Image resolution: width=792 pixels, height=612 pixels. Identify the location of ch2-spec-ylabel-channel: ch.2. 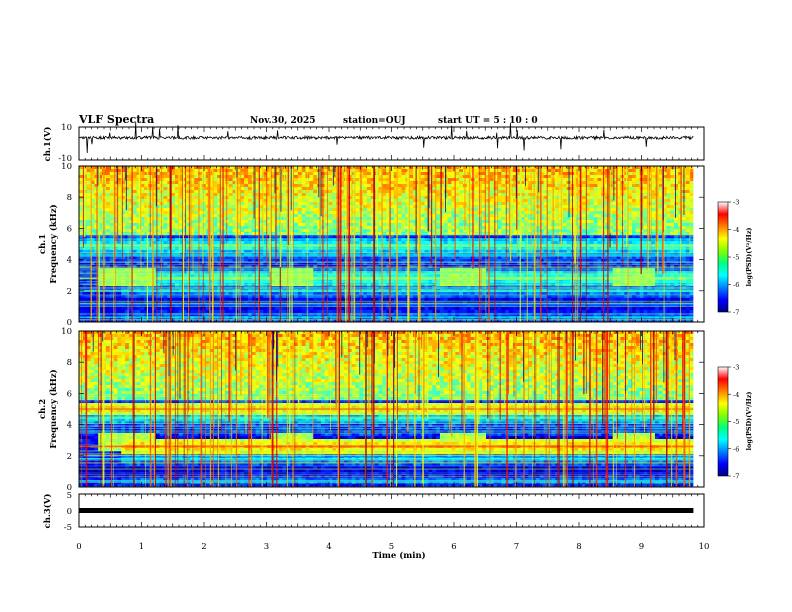
(43, 409).